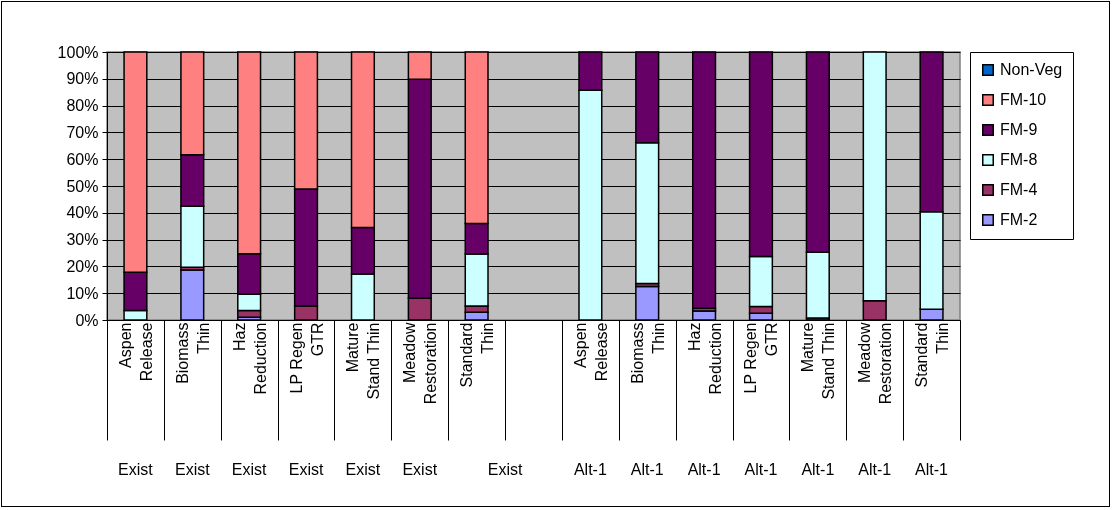 The width and height of the screenshot is (1113, 510). What do you see at coordinates (1019, 219) in the screenshot?
I see `legend-label: FM-2` at bounding box center [1019, 219].